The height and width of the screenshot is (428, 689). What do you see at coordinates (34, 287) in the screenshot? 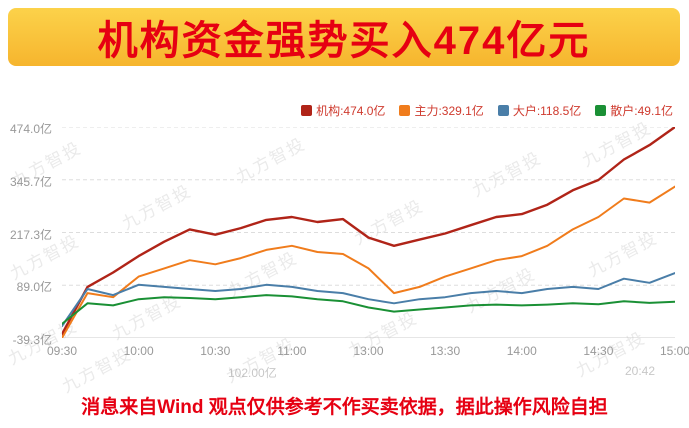
I see `y-tick-label: 89.0亿` at bounding box center [34, 287].